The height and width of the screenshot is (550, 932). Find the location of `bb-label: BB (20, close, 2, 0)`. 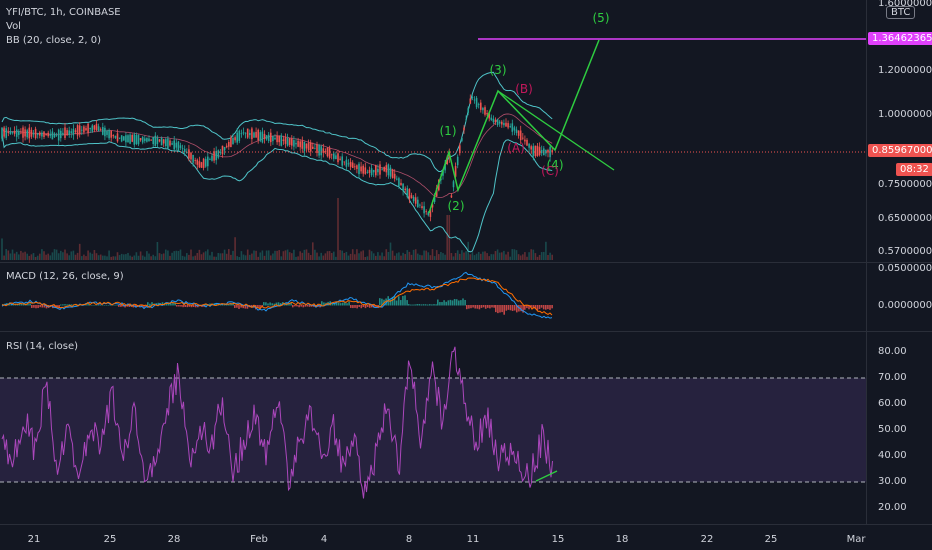

bb-label: BB (20, close, 2, 0) is located at coordinates (53, 40).